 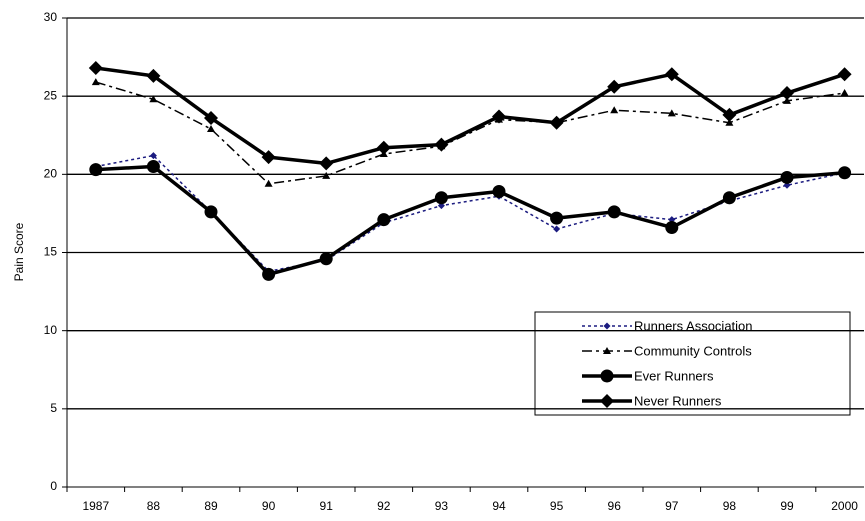 What do you see at coordinates (51, 95) in the screenshot?
I see `y-tick-label: 25` at bounding box center [51, 95].